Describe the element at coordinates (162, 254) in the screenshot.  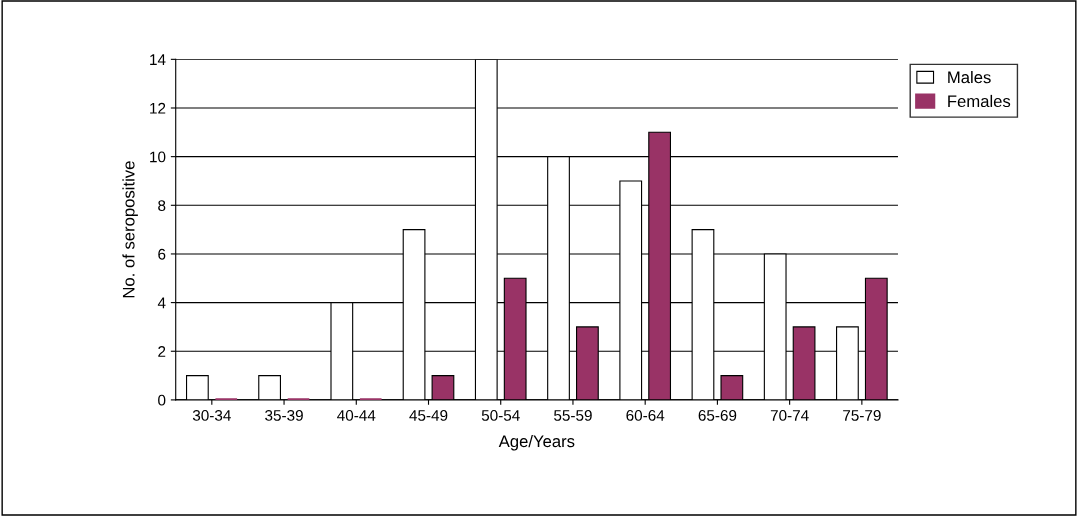
I see `y-tick-label: 6` at that location.